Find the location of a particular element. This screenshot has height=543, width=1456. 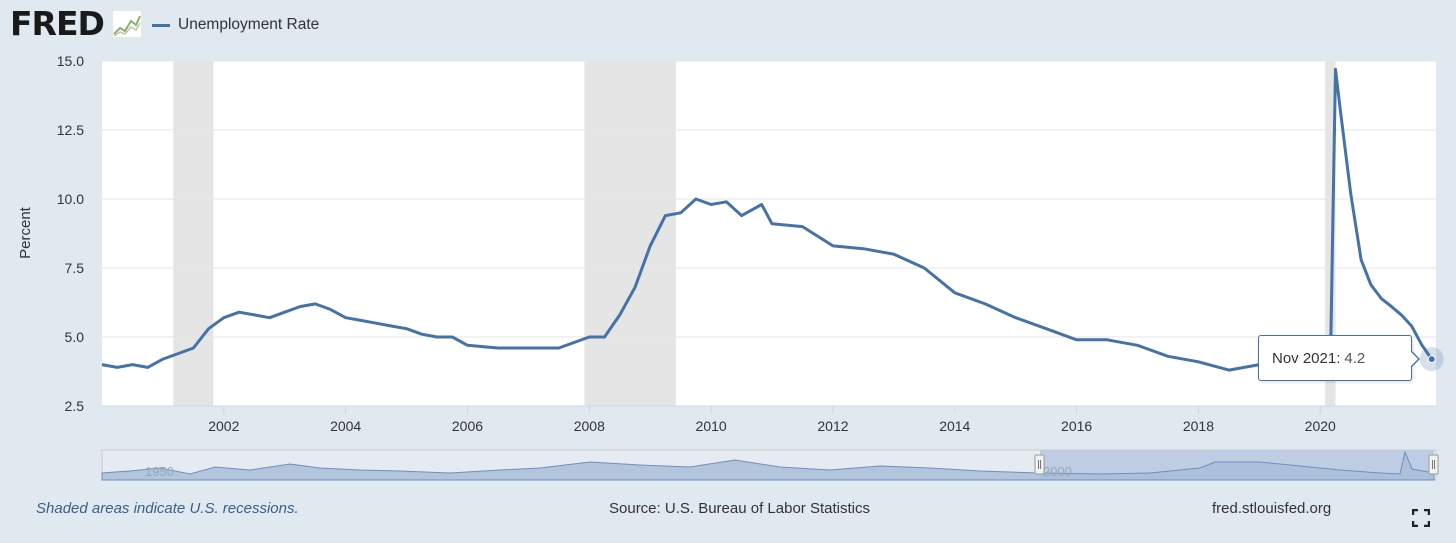

navigator-handle-left is located at coordinates (1039, 464).